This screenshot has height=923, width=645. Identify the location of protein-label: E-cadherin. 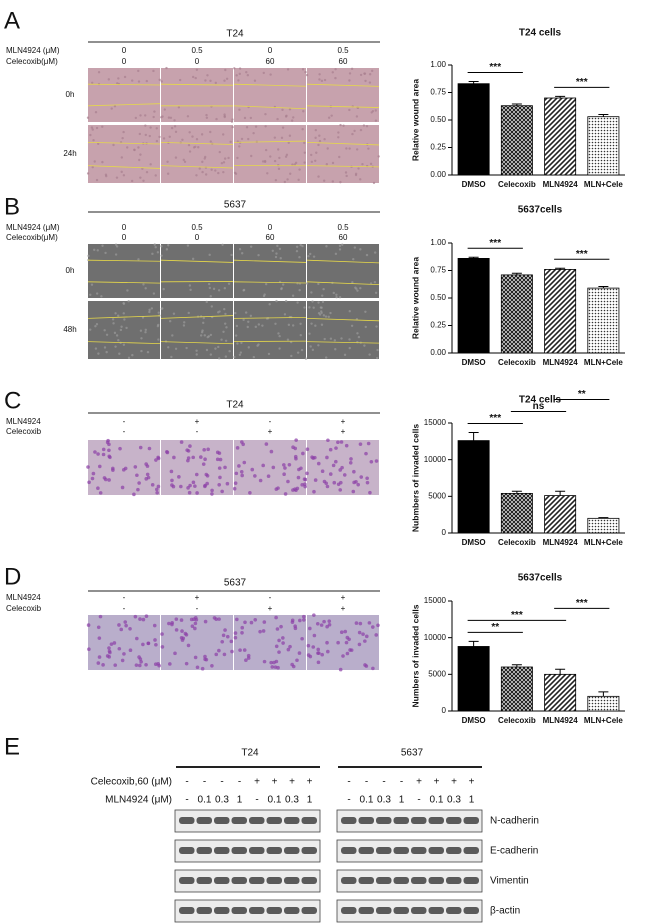
(514, 851).